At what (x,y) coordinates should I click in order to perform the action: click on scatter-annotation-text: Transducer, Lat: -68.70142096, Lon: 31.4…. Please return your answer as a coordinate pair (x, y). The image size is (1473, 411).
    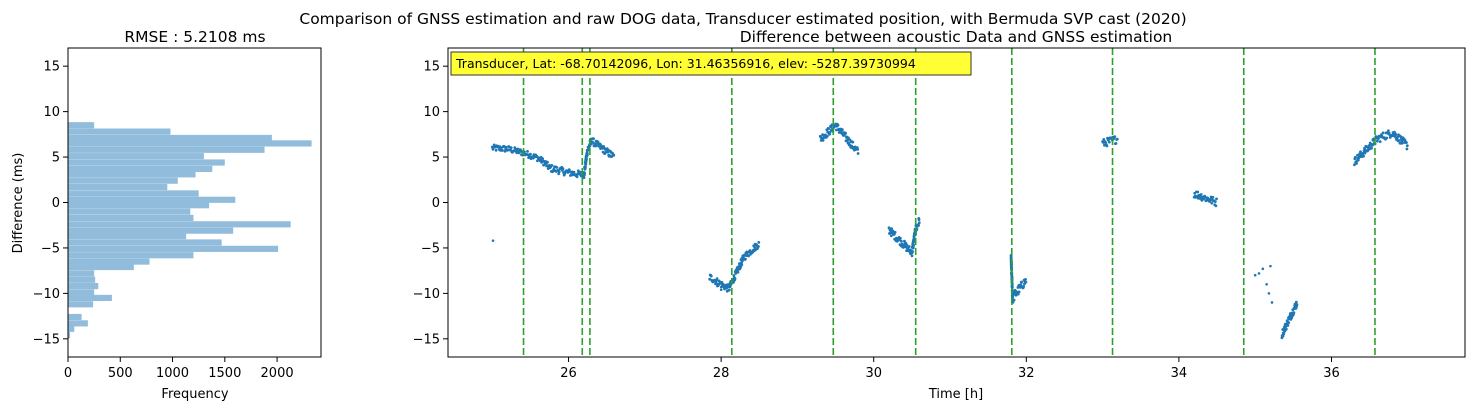
    Looking at the image, I should click on (685, 63).